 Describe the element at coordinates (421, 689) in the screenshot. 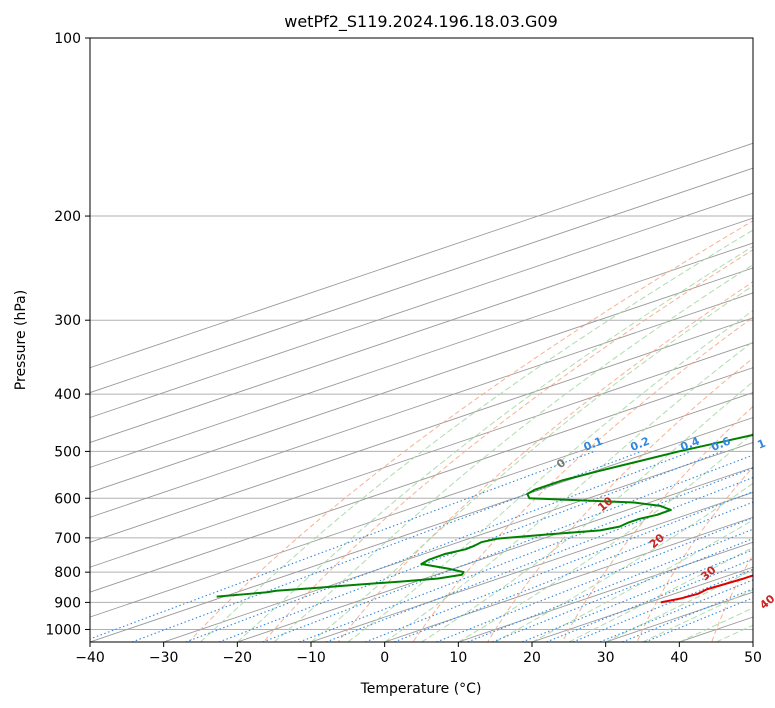

I see `x-axis-label: Temperature (°C)` at that location.